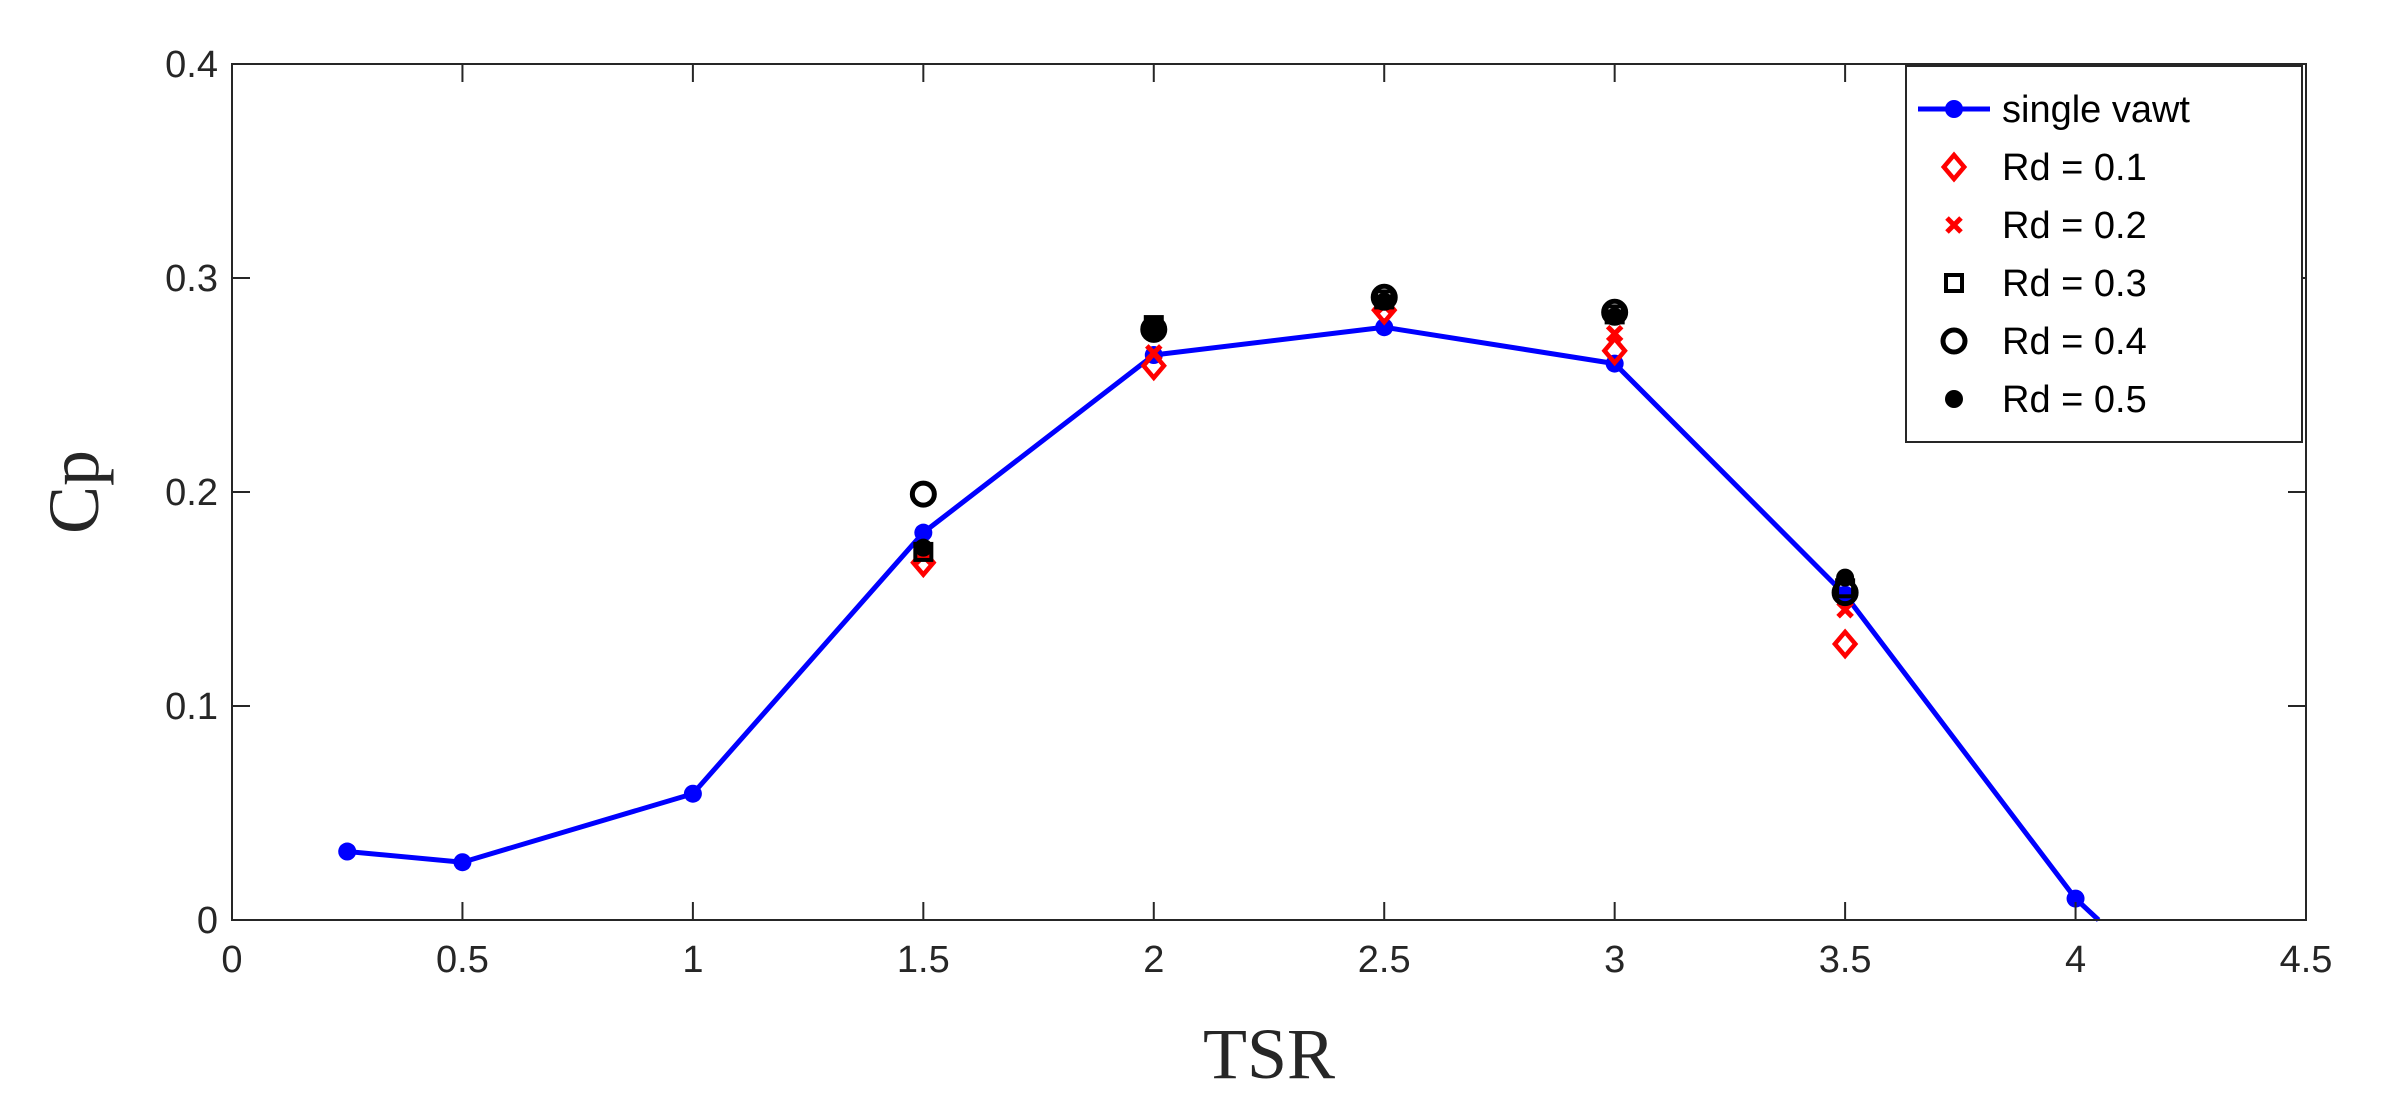  I want to click on y-tick-label: 0, so click(207, 921).